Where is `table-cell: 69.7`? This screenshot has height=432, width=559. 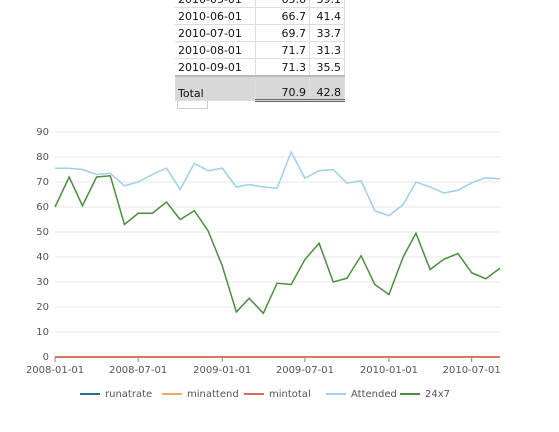 table-cell: 69.7 is located at coordinates (282, 33).